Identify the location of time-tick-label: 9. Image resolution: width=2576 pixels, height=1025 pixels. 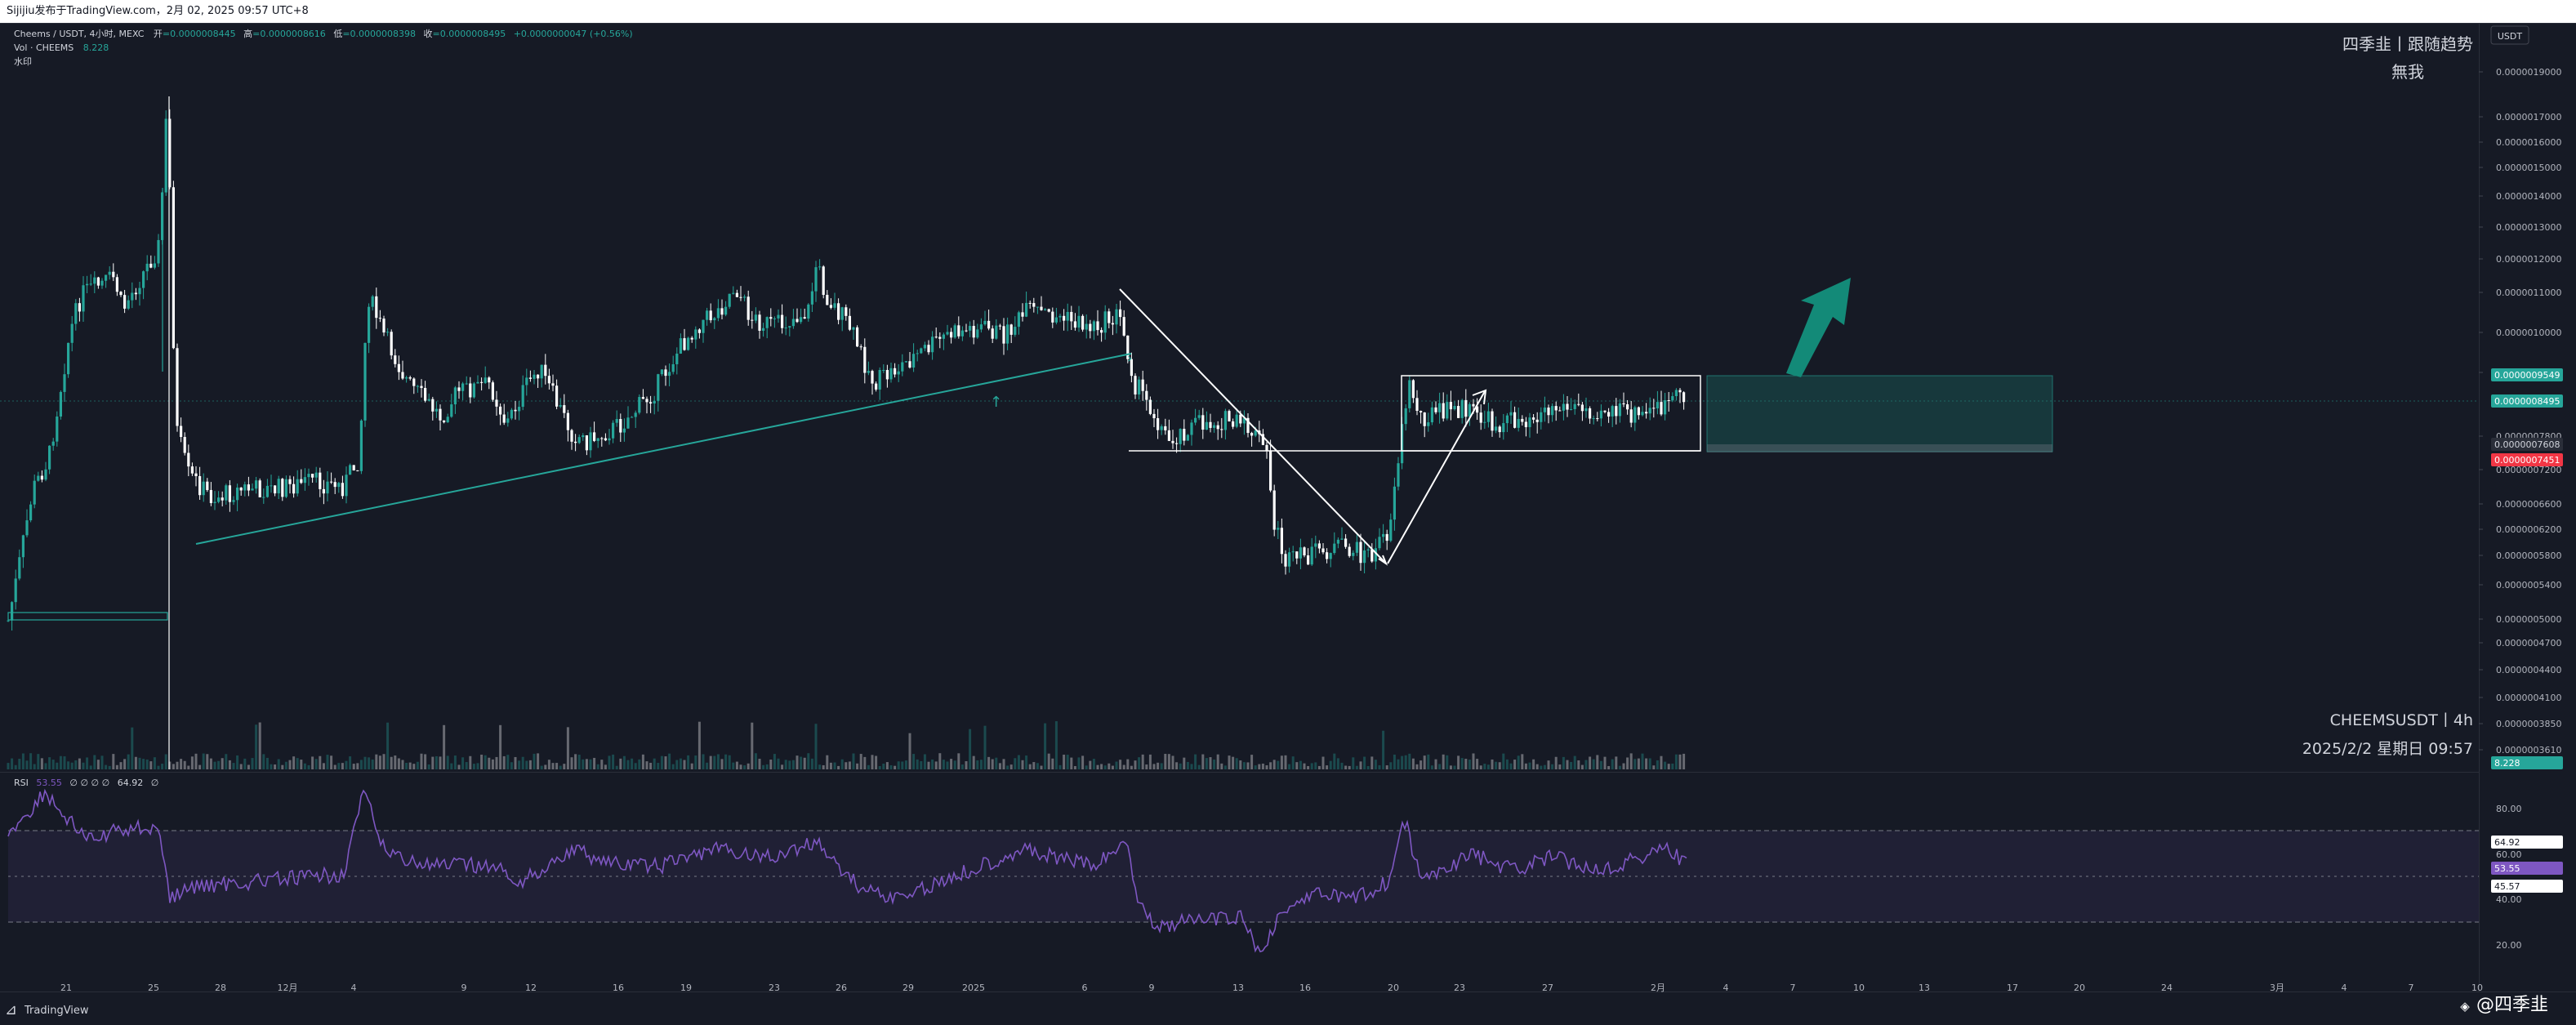
(1152, 988).